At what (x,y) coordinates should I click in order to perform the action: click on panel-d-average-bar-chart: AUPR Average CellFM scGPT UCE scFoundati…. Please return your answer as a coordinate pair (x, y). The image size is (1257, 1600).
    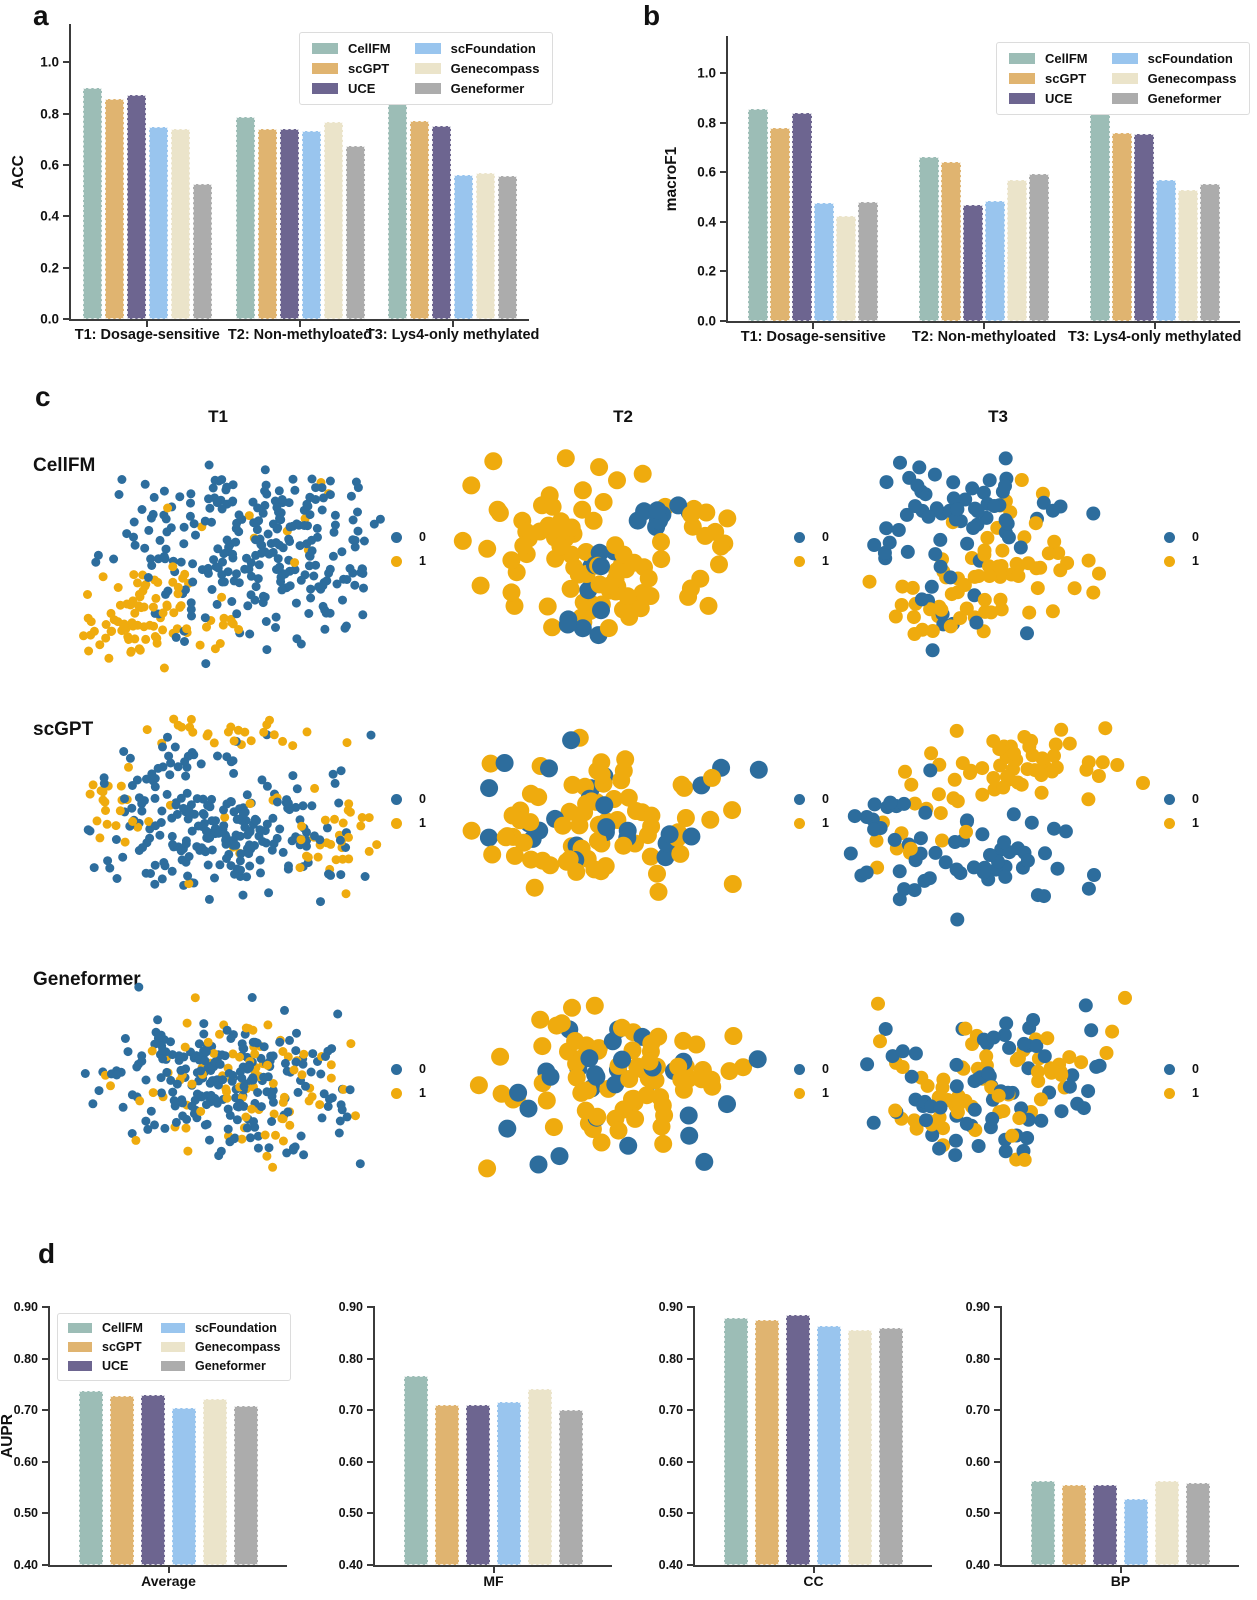
    Looking at the image, I should click on (146, 1444).